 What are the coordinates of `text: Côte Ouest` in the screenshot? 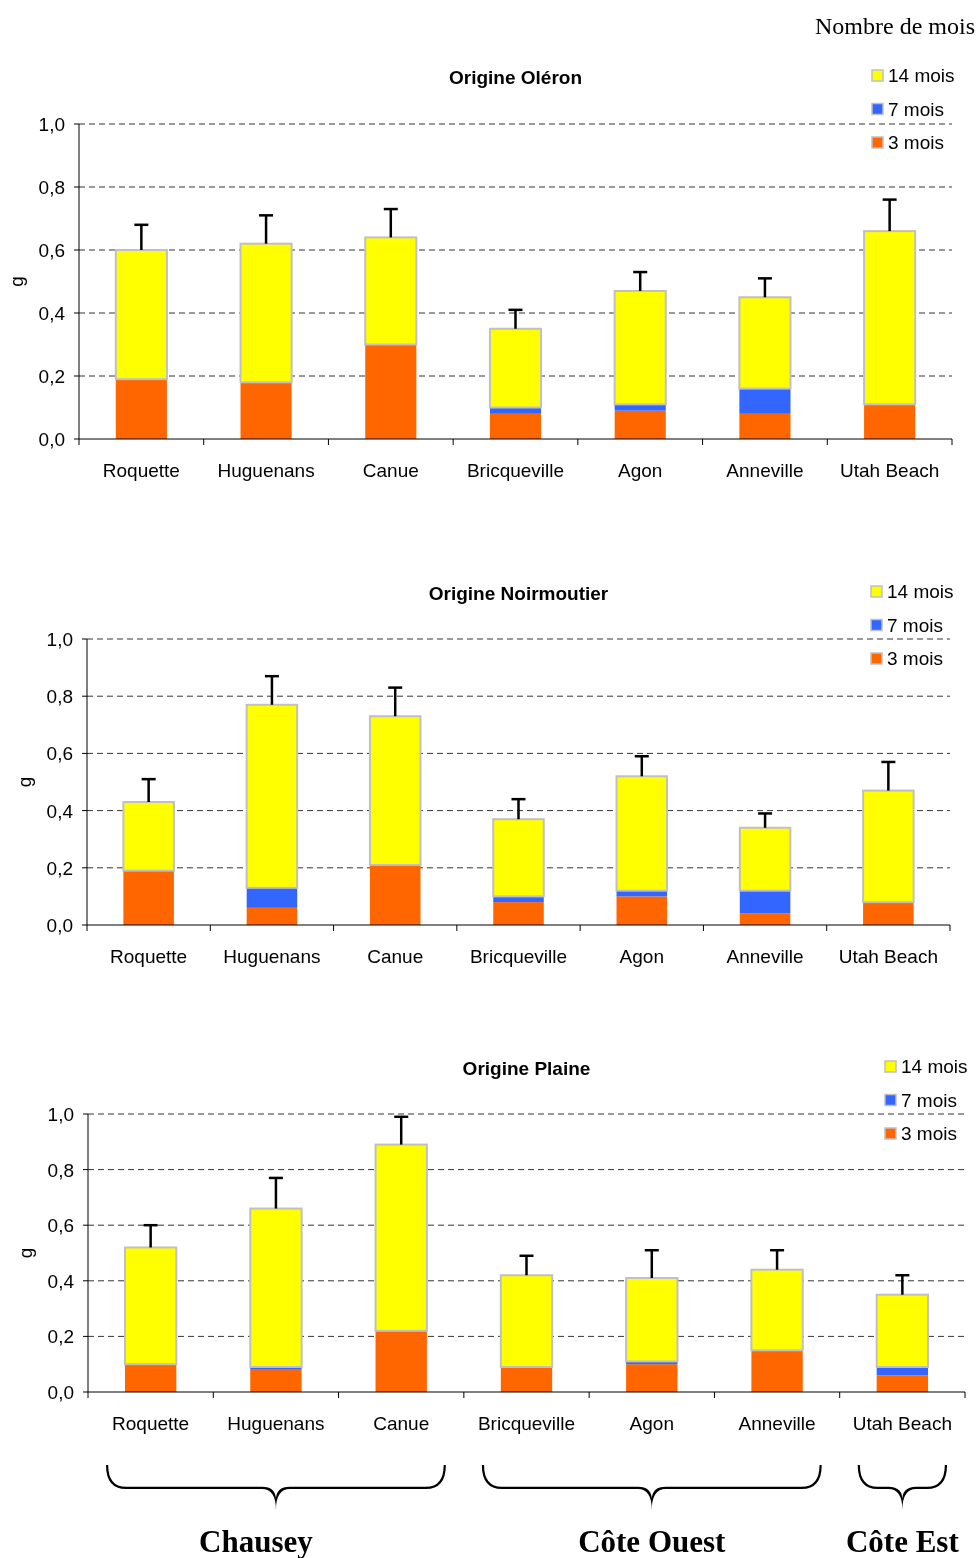 It's located at (652, 1541).